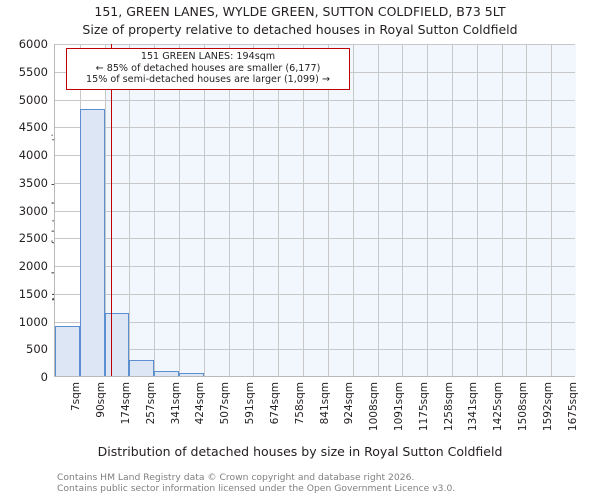 The image size is (600, 500). What do you see at coordinates (126, 403) in the screenshot?
I see `x-tick-label: 174sqm` at bounding box center [126, 403].